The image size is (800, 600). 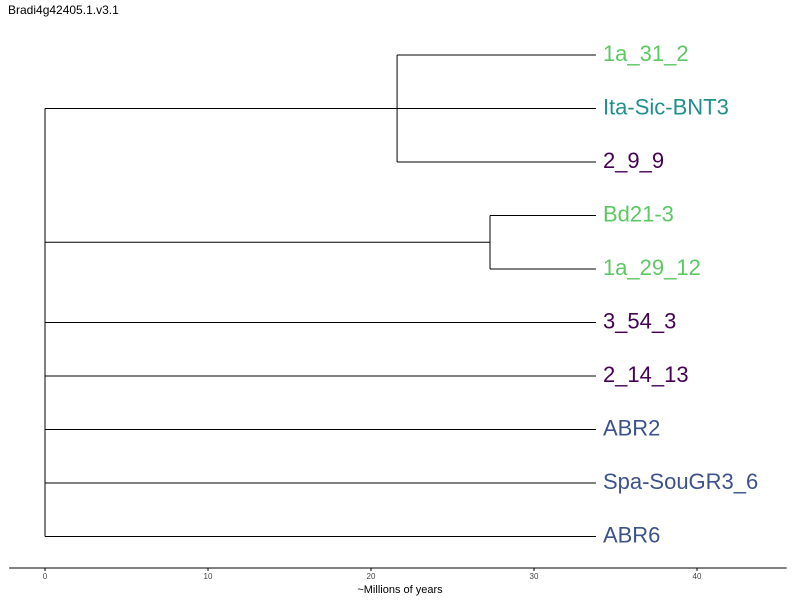 I want to click on axis-tick-label: 20, so click(x=371, y=576).